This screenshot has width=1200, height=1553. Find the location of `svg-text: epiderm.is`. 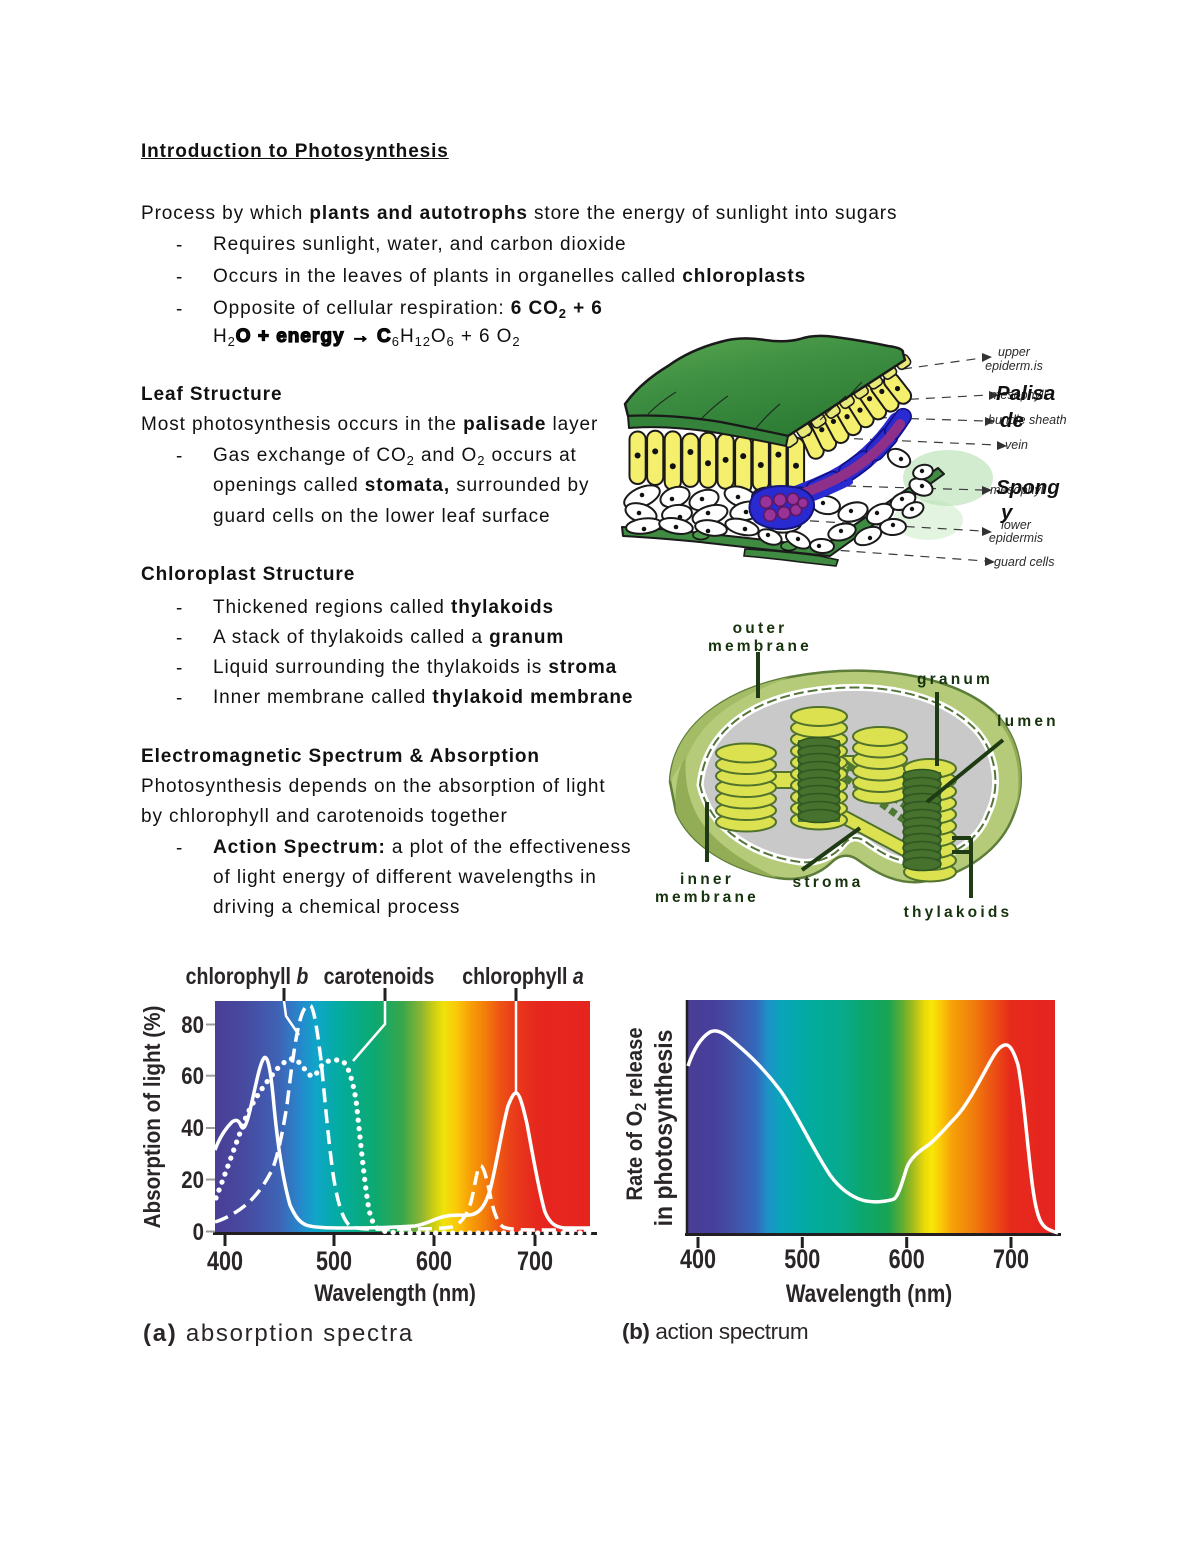

svg-text: epiderm.is is located at coordinates (1014, 366).